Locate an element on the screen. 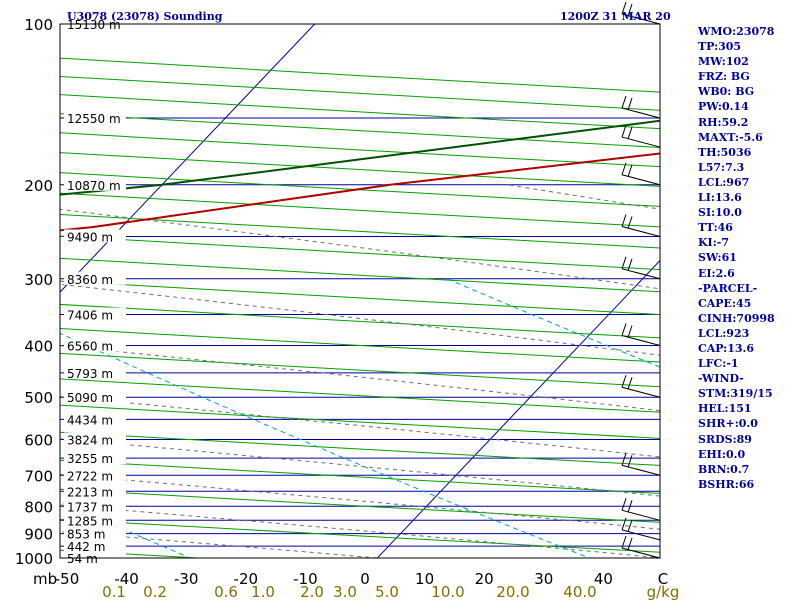  height-label: 9490 m is located at coordinates (95, 236).